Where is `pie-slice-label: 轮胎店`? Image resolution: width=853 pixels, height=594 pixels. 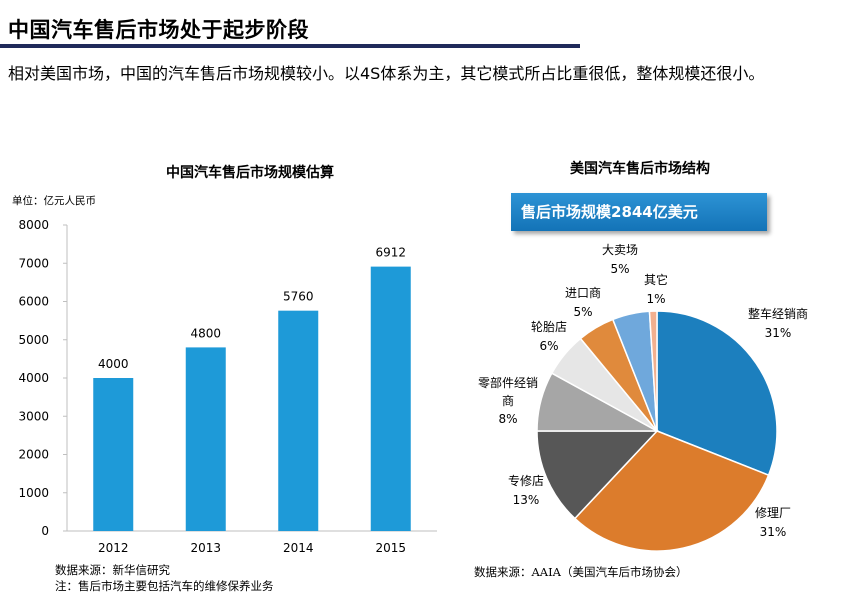
pie-slice-label: 轮胎店 is located at coordinates (549, 327).